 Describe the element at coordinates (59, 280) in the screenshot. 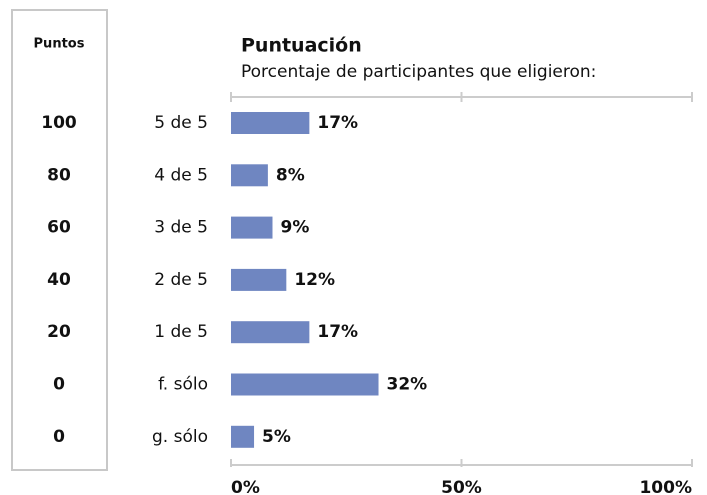

I see `points-value: 40` at that location.